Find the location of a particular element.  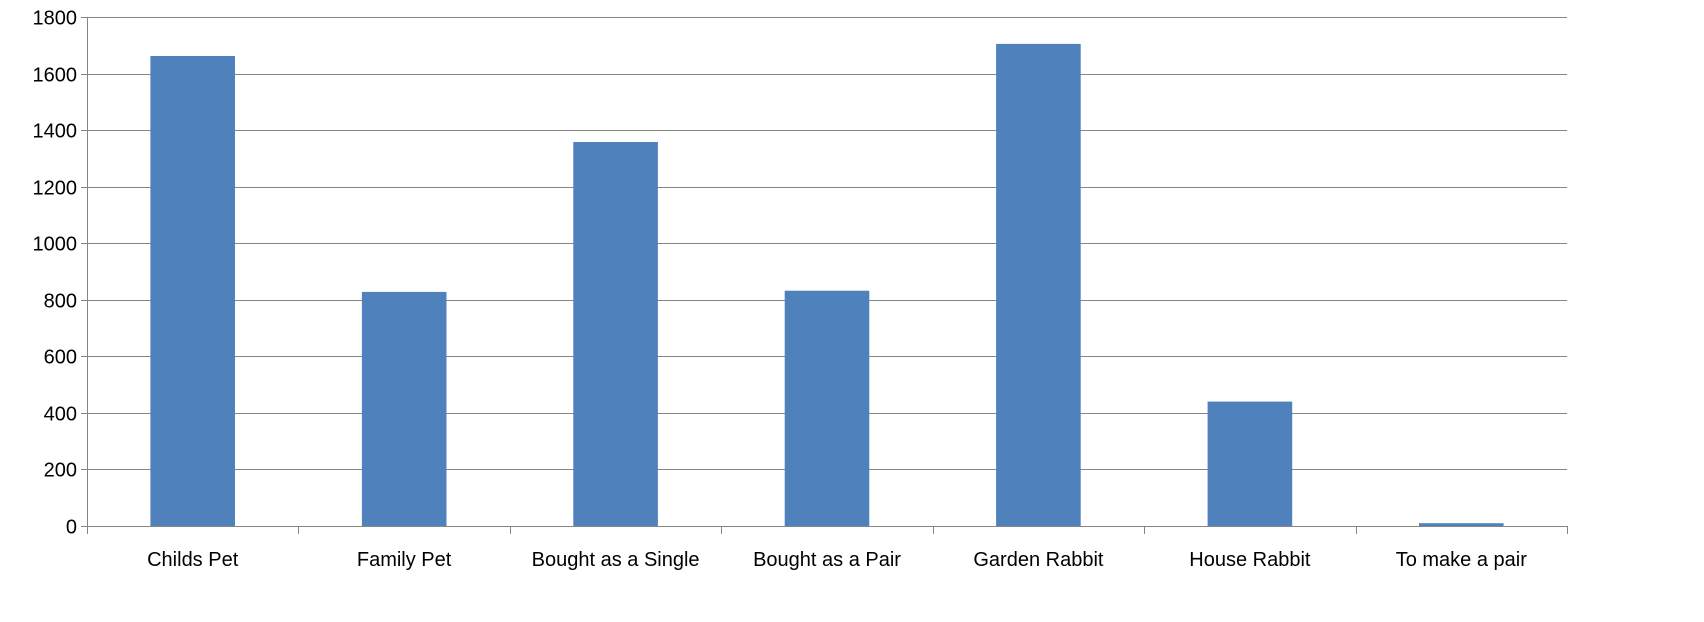

y-tick-label: 200 is located at coordinates (60, 471).